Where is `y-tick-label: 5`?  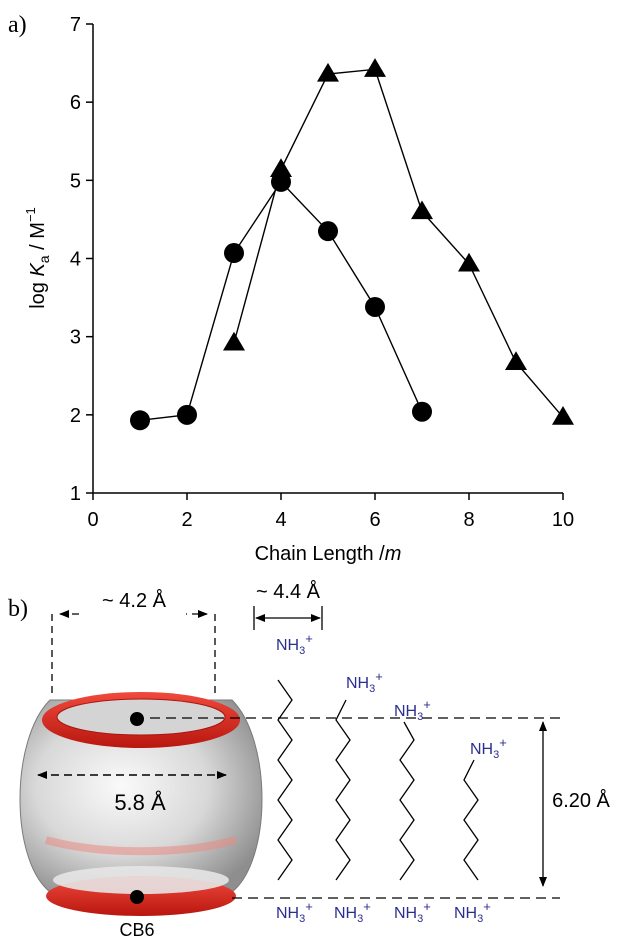
y-tick-label: 5 is located at coordinates (75, 181).